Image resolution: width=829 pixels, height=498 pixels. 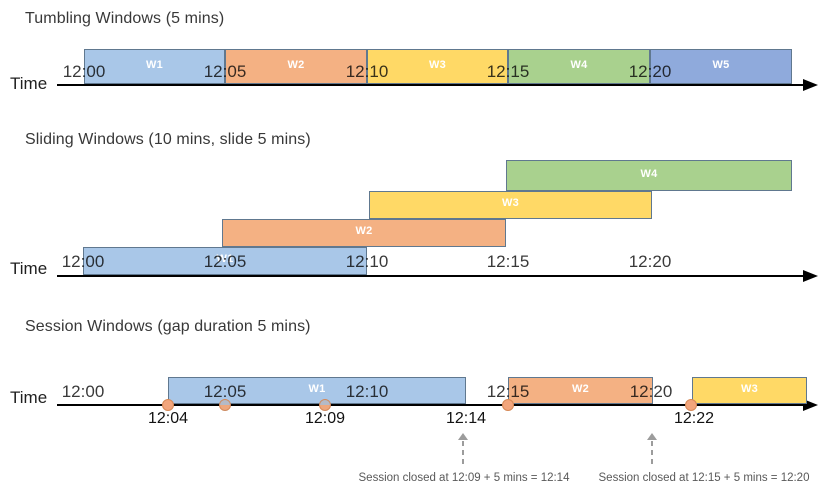 I want to click on tumbling-window-w5: W5, so click(x=721, y=66).